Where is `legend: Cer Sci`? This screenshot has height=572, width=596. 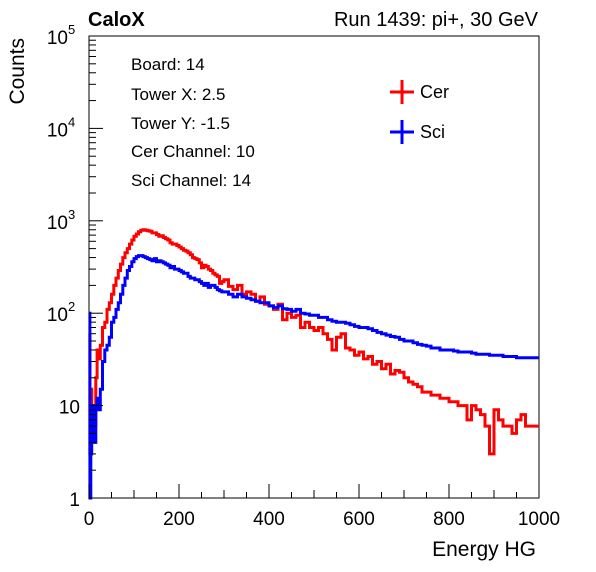 legend: Cer Sci is located at coordinates (419, 112).